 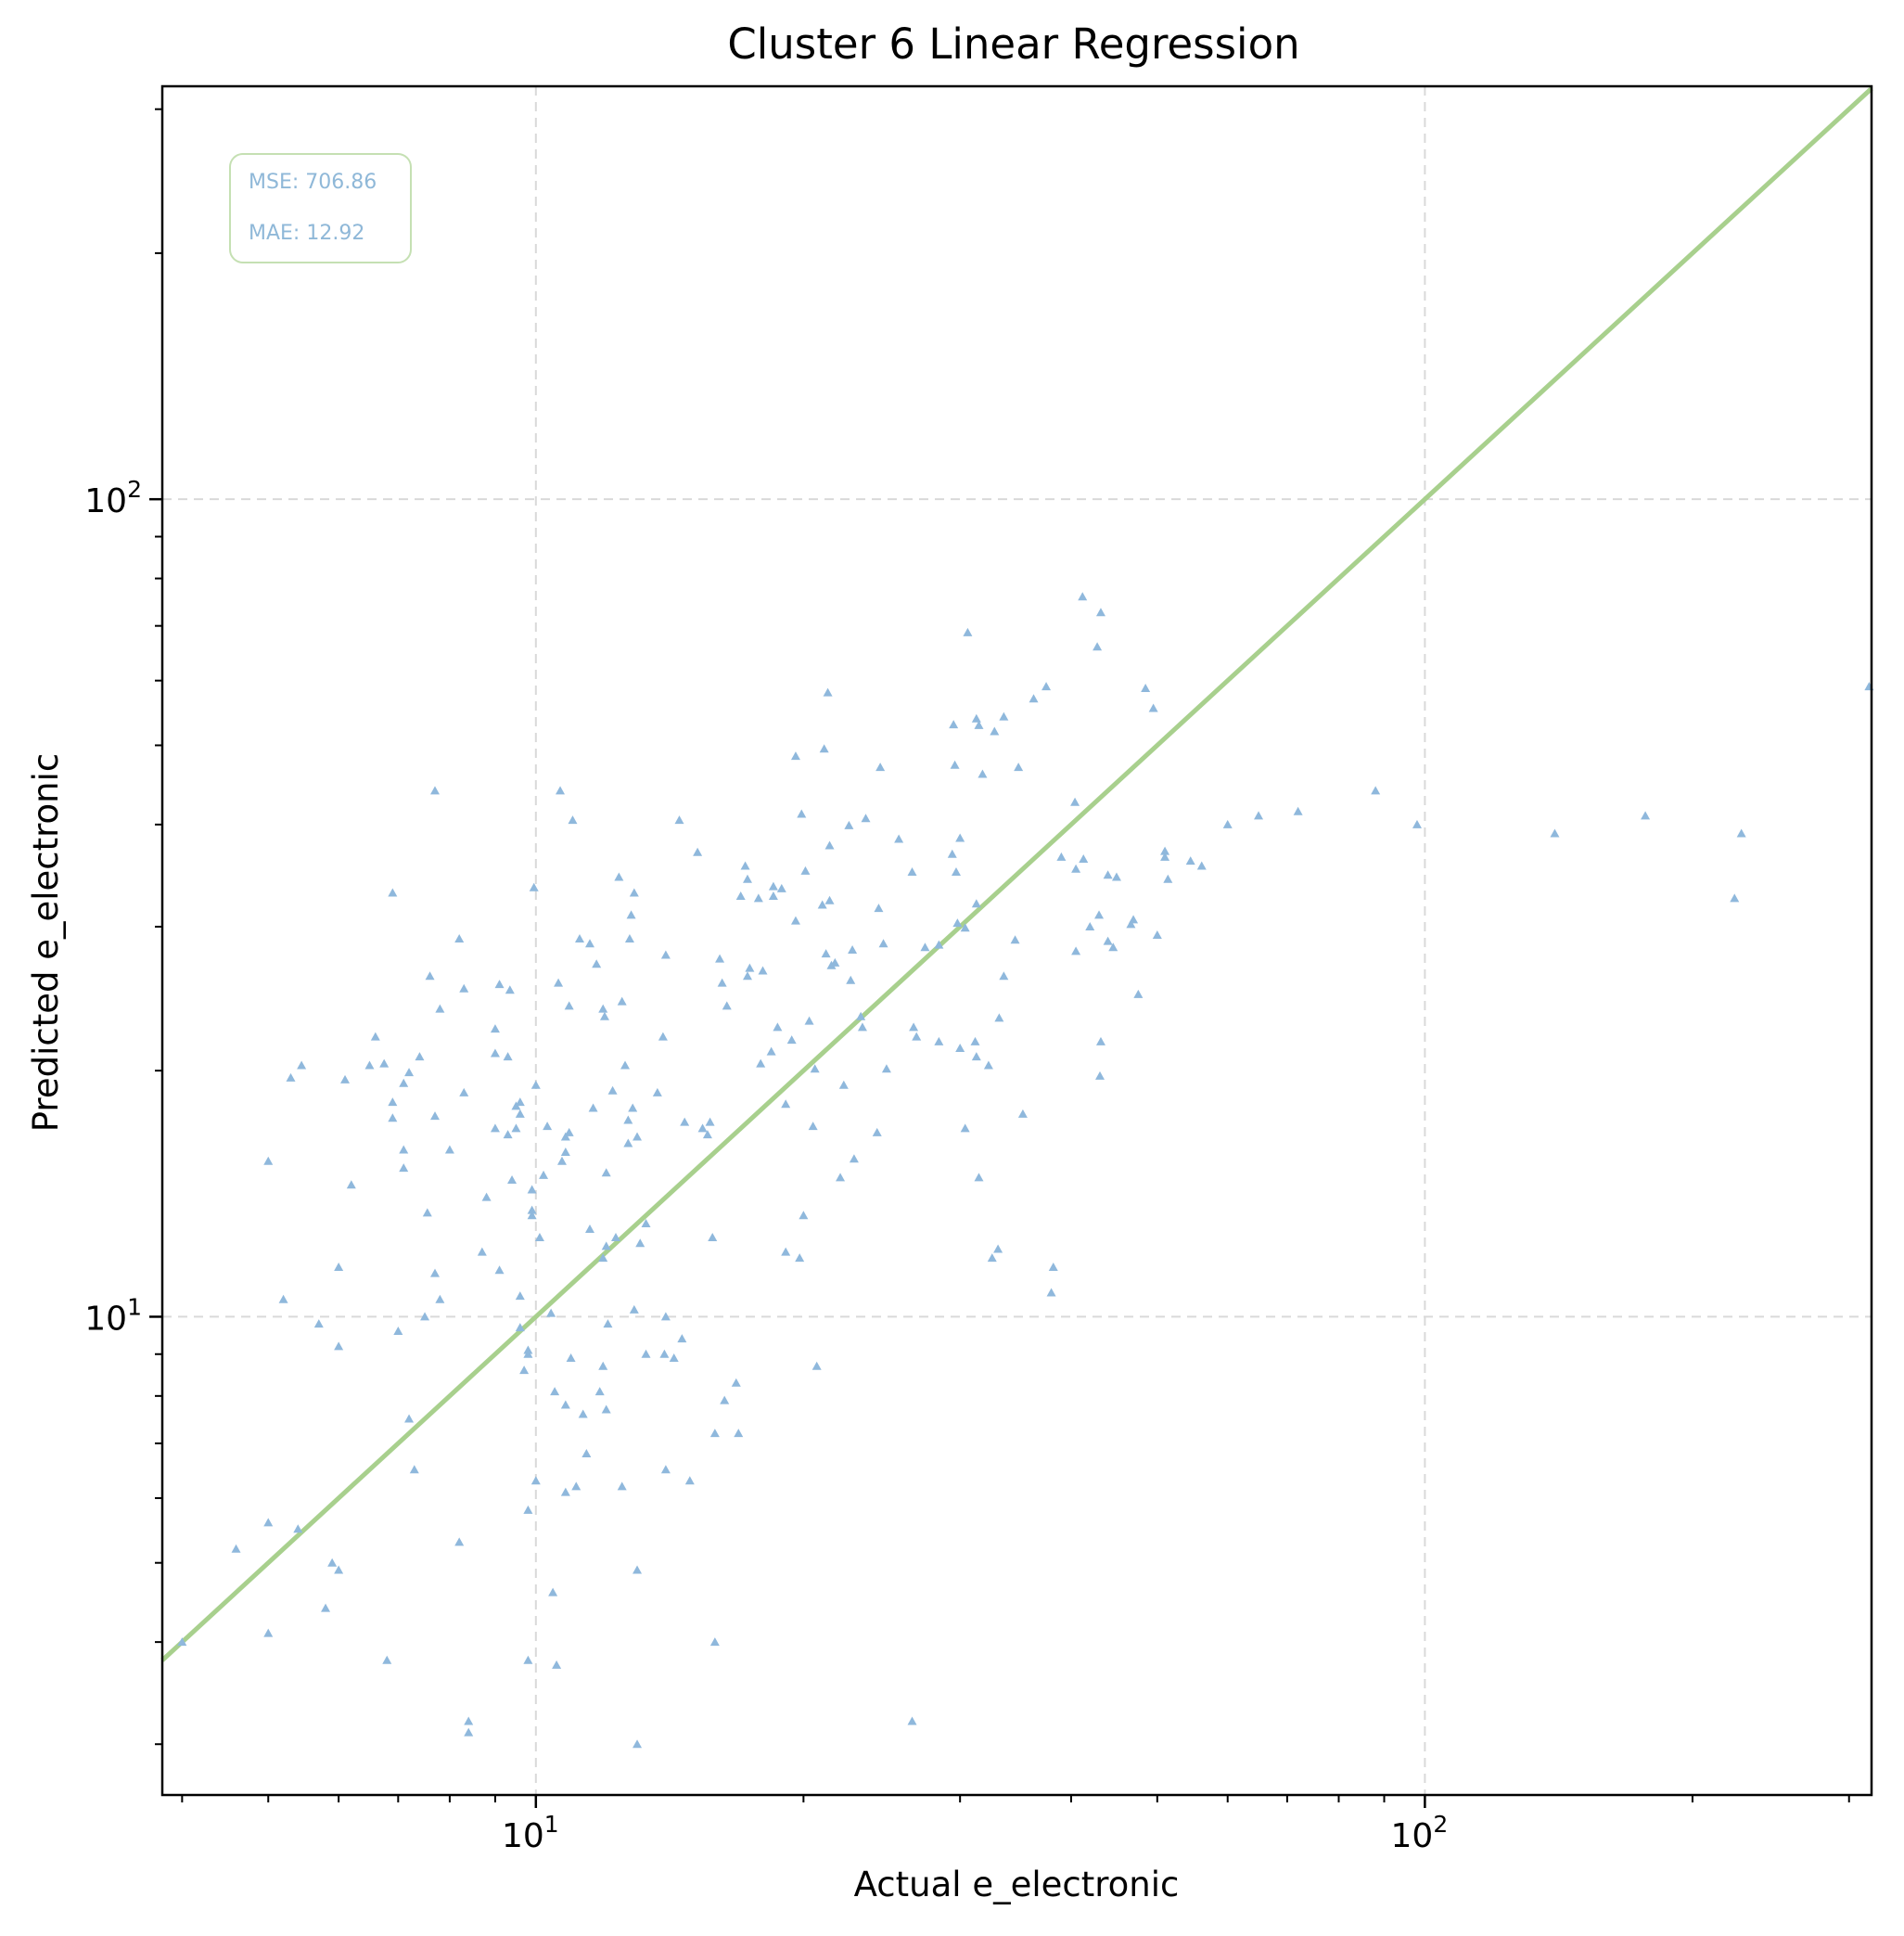 What do you see at coordinates (975, 1825) in the screenshot?
I see `x-axis-ticks: 10¹ 10²` at bounding box center [975, 1825].